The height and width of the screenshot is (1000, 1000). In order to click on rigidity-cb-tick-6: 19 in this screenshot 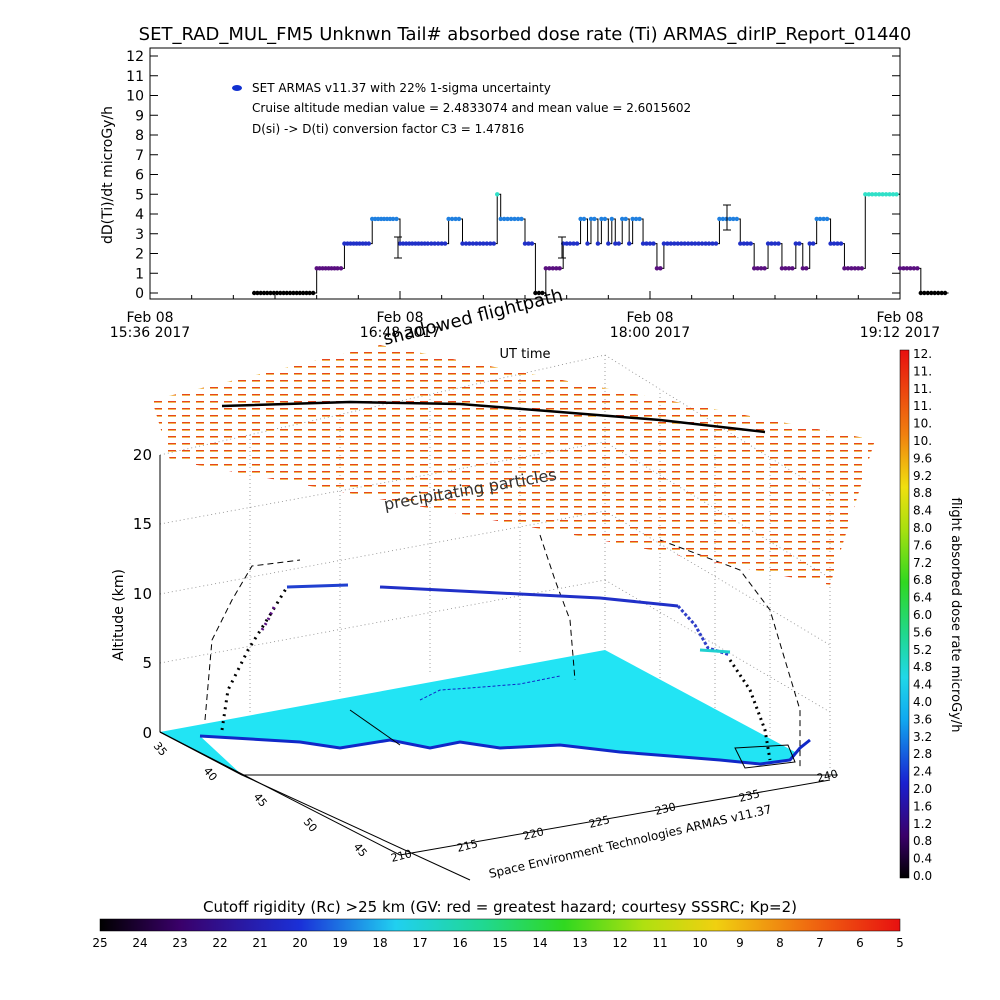, I will do `click(339, 943)`.